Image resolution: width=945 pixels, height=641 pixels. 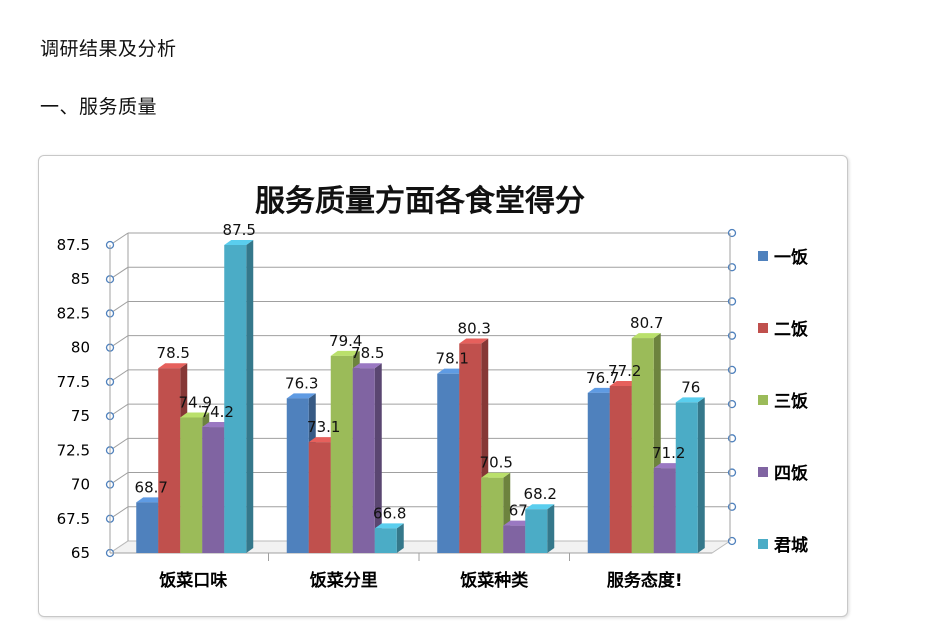 What do you see at coordinates (239, 230) in the screenshot?
I see `data-label: 87.5` at bounding box center [239, 230].